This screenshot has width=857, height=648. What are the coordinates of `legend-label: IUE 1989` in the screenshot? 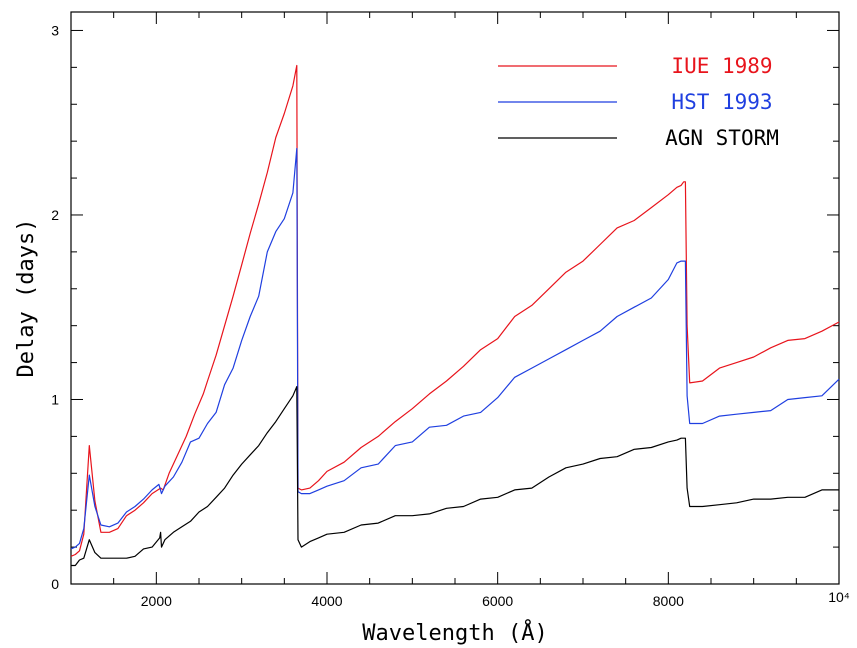 It's located at (721, 66).